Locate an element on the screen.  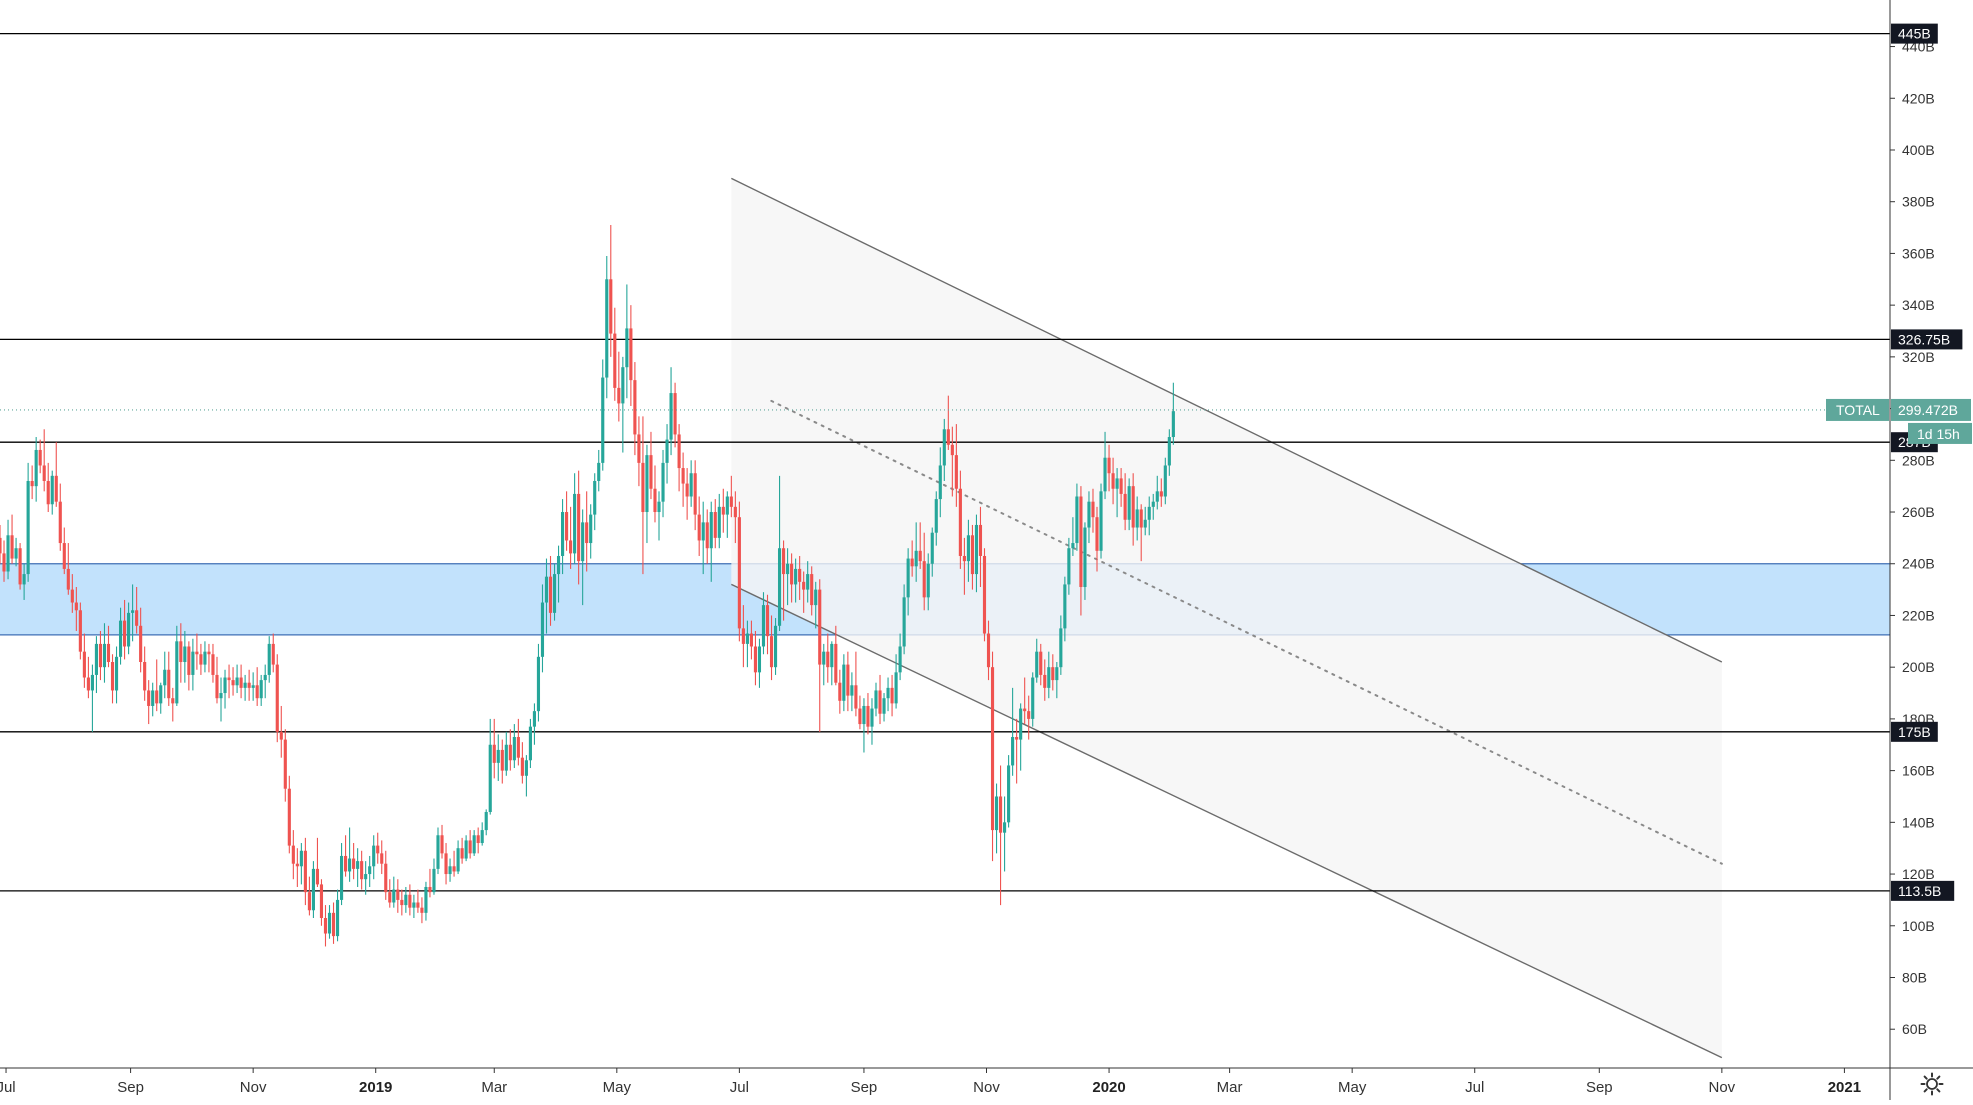
current-price-label: 299.472B is located at coordinates (1928, 410).